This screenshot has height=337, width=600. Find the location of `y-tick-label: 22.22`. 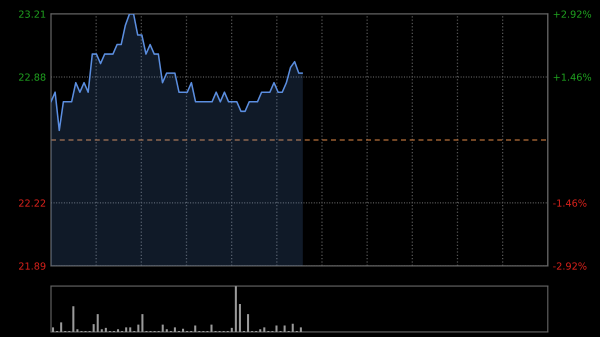

y-tick-label: 22.22 is located at coordinates (32, 203).